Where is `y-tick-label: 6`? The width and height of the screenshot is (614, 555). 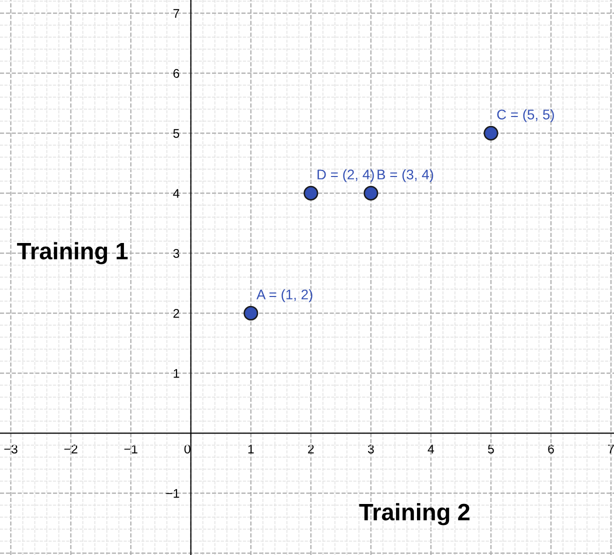
y-tick-label: 6 is located at coordinates (176, 73).